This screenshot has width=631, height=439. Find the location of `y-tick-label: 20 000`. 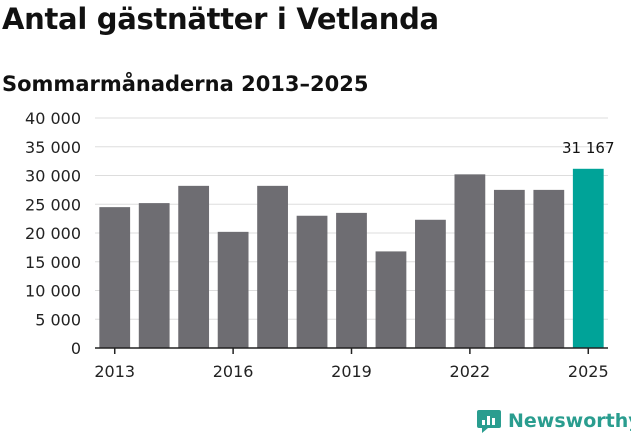

y-tick-label: 20 000 is located at coordinates (53, 233).